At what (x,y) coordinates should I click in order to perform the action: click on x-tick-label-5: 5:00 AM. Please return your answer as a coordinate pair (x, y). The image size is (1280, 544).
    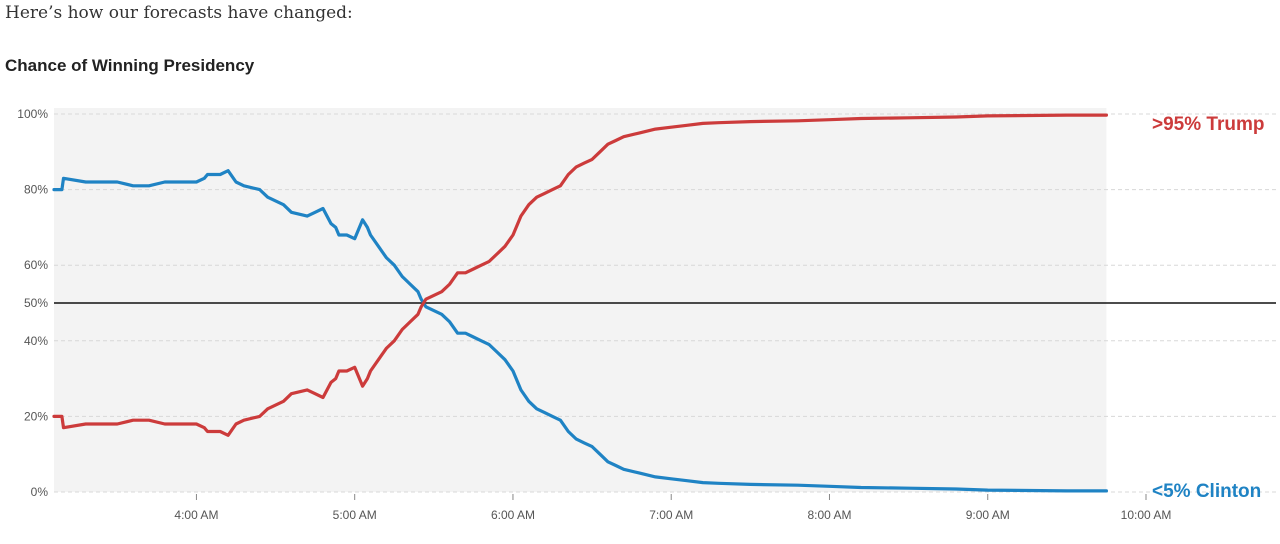
    Looking at the image, I should click on (355, 515).